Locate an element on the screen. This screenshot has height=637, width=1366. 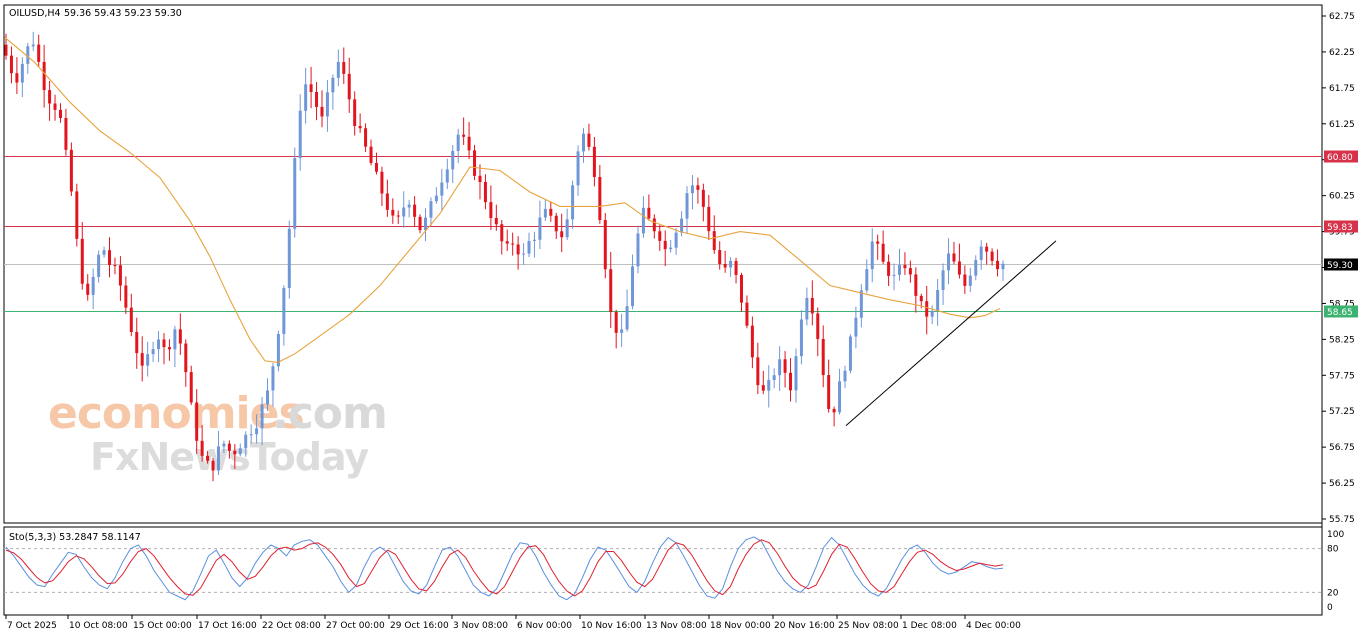
ascending-trendline is located at coordinates (951, 333).